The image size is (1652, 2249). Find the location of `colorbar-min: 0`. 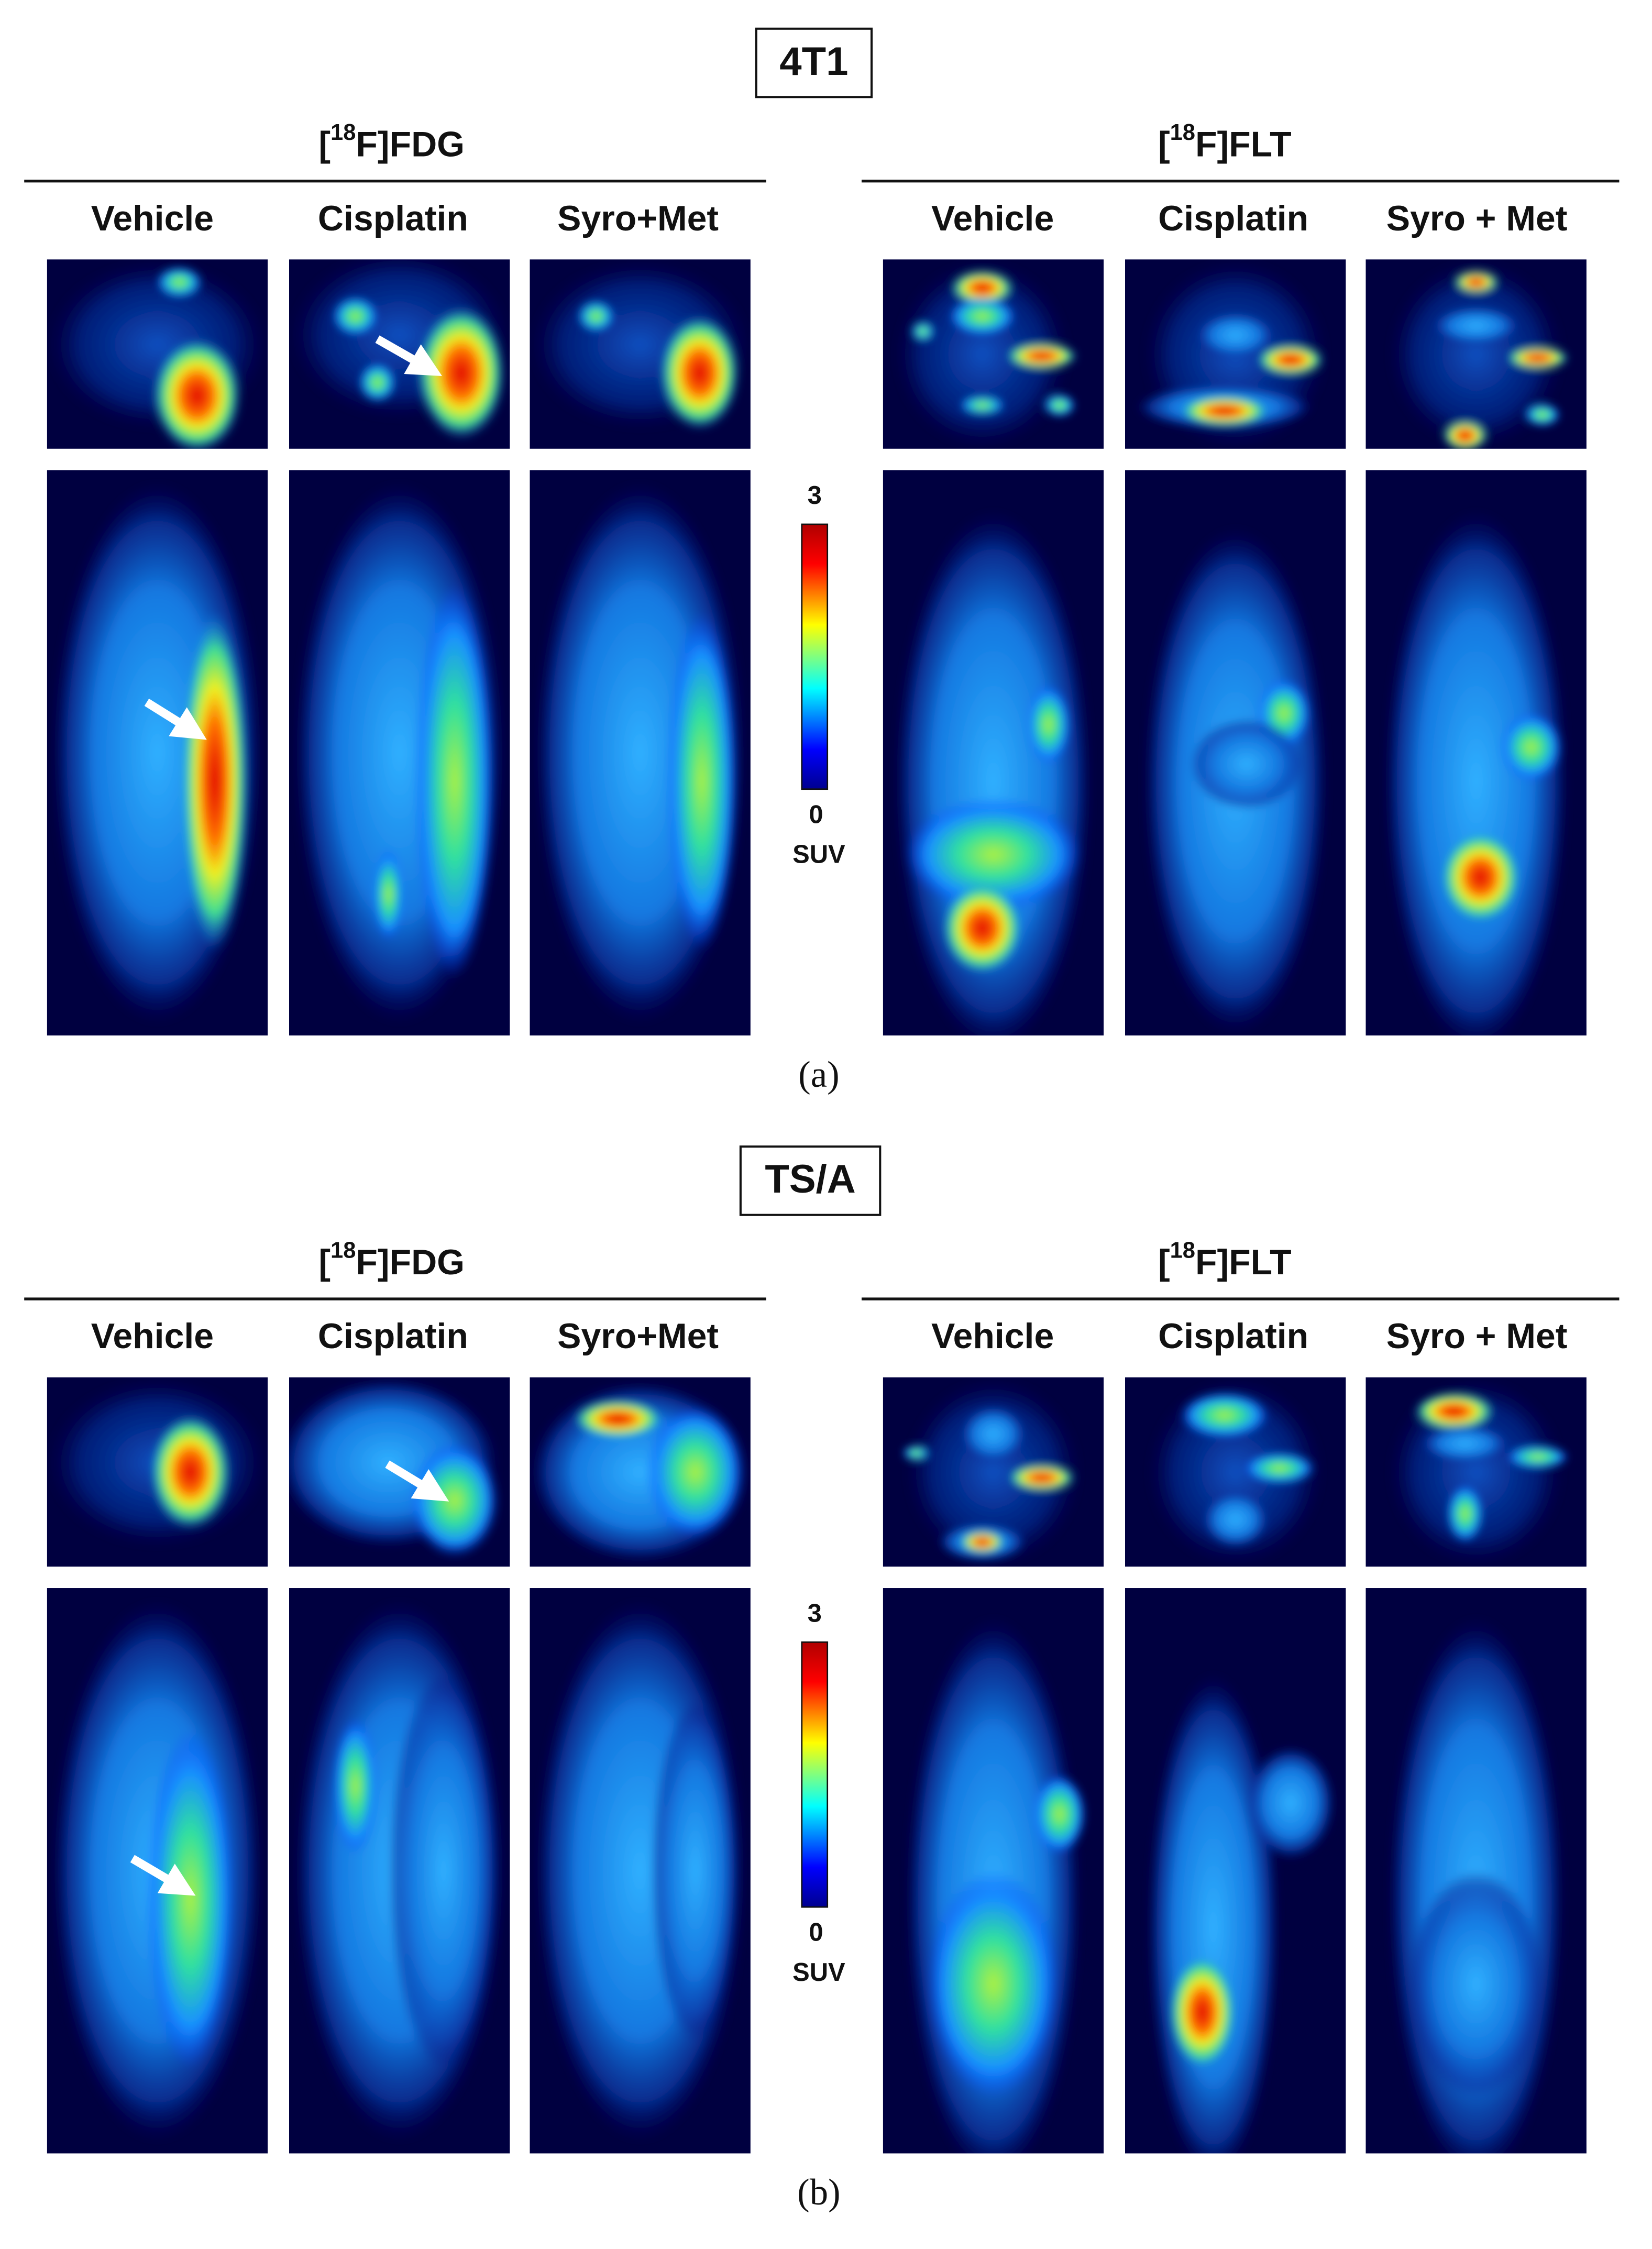

colorbar-min: 0 is located at coordinates (816, 1933).